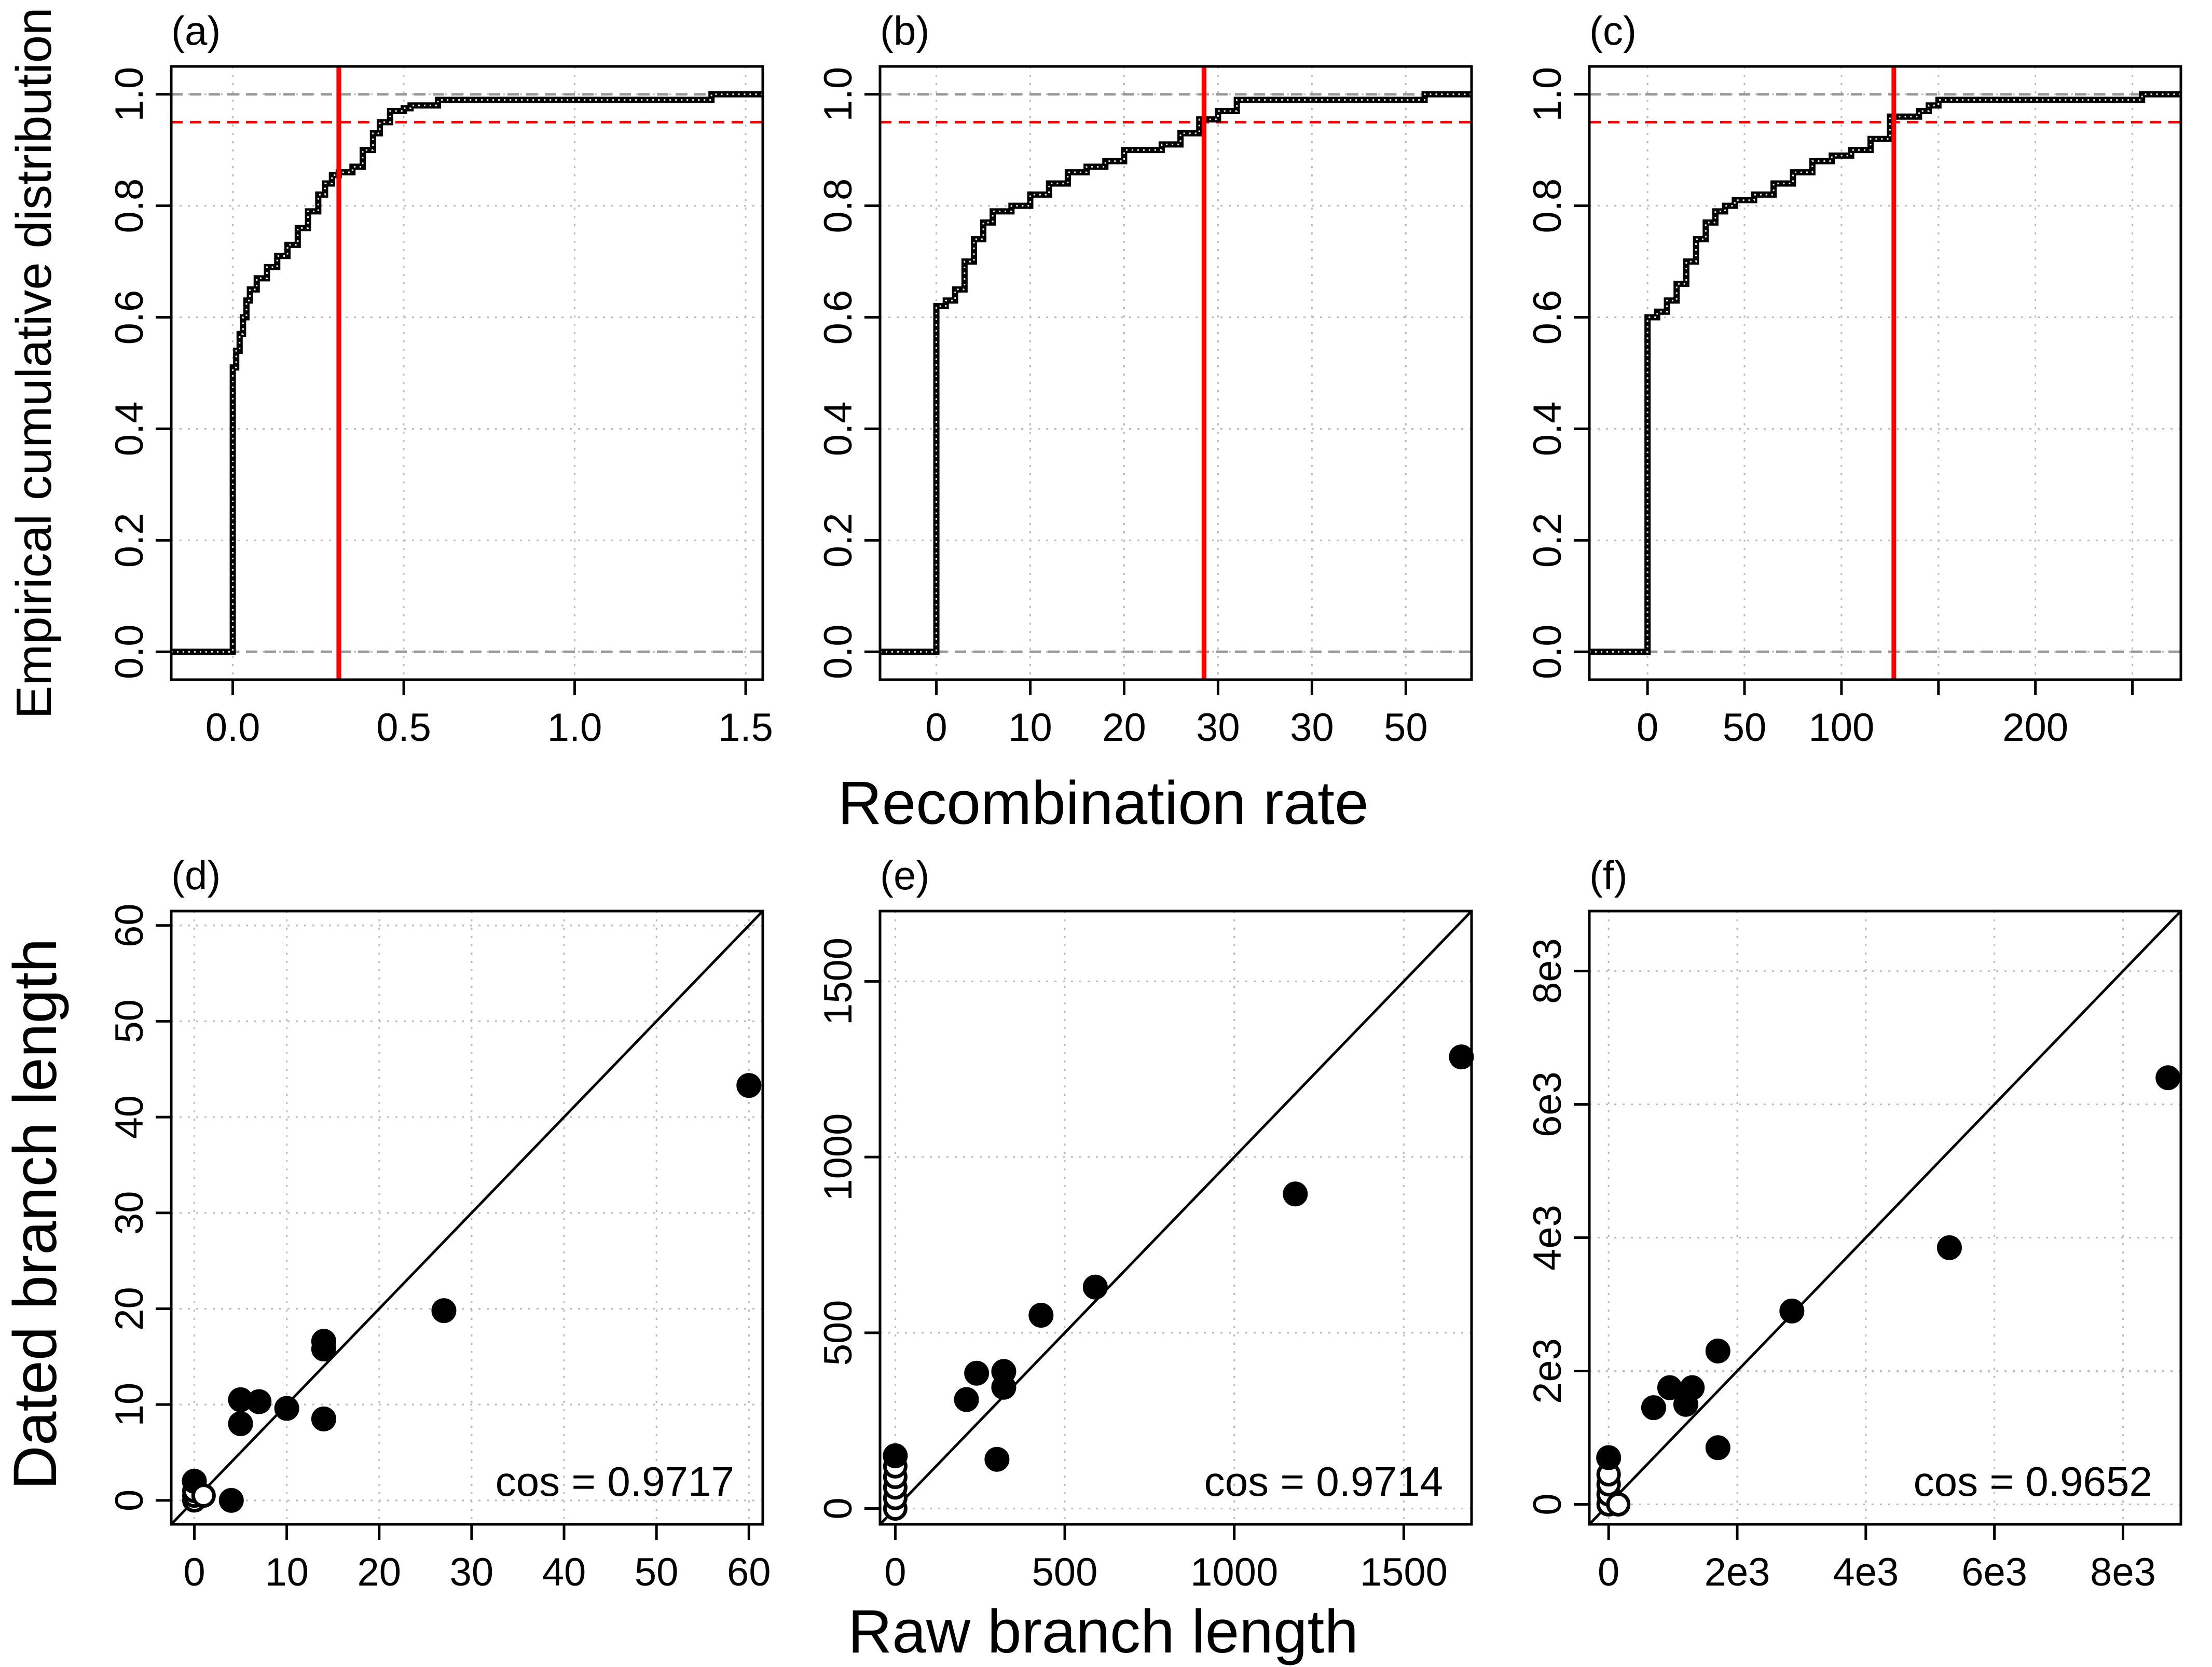  I want to click on x-tick-label: 6e3, so click(1994, 1572).